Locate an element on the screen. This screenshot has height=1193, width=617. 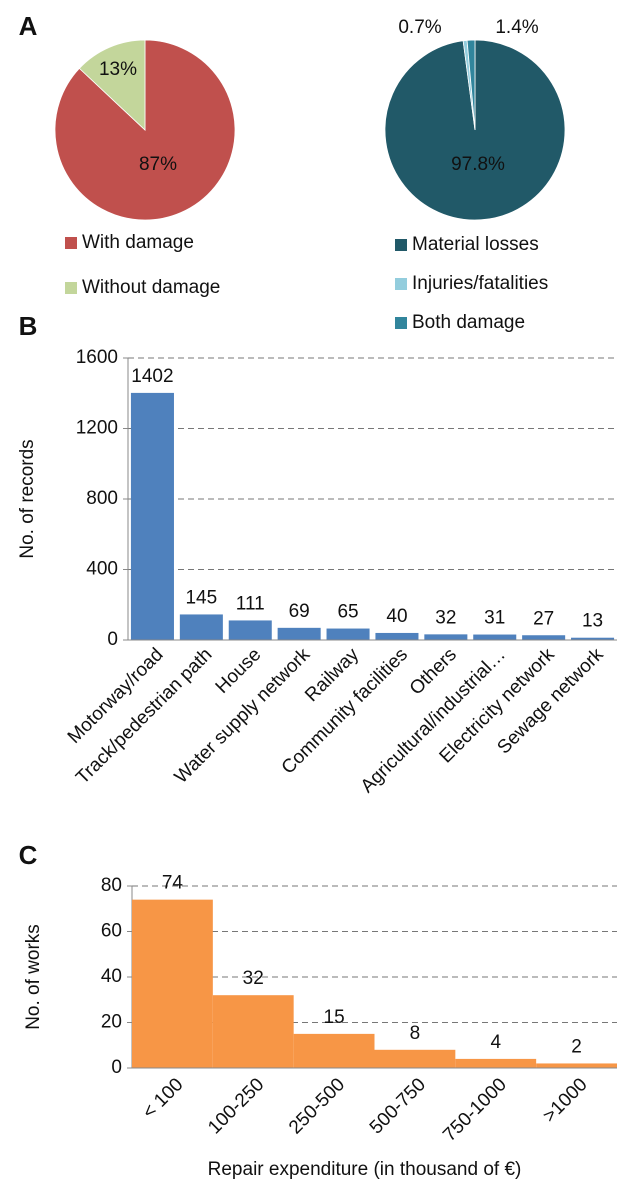
legend-label: Injuries/fatalities is located at coordinates (480, 283).